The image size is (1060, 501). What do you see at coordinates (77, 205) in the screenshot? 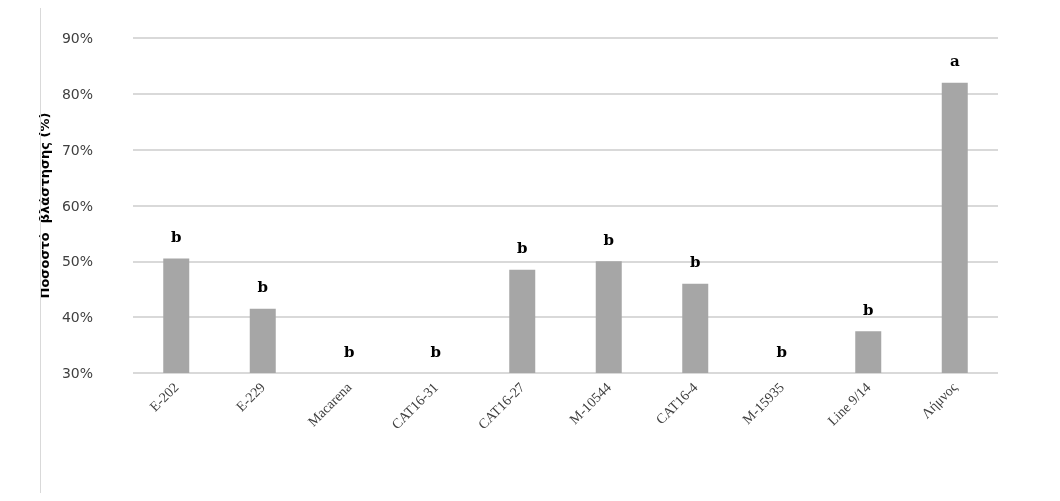
I see `y-tick-label: 60%` at bounding box center [77, 205].